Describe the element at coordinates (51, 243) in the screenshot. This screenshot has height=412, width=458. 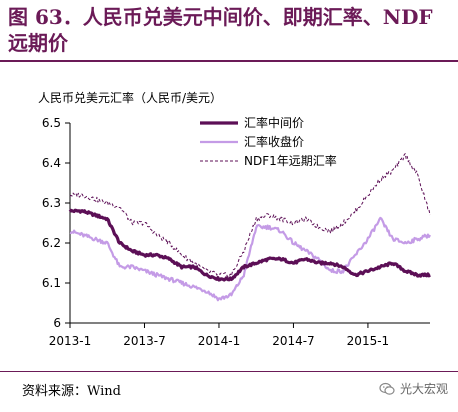
I see `y-tick-label: 6.2` at that location.